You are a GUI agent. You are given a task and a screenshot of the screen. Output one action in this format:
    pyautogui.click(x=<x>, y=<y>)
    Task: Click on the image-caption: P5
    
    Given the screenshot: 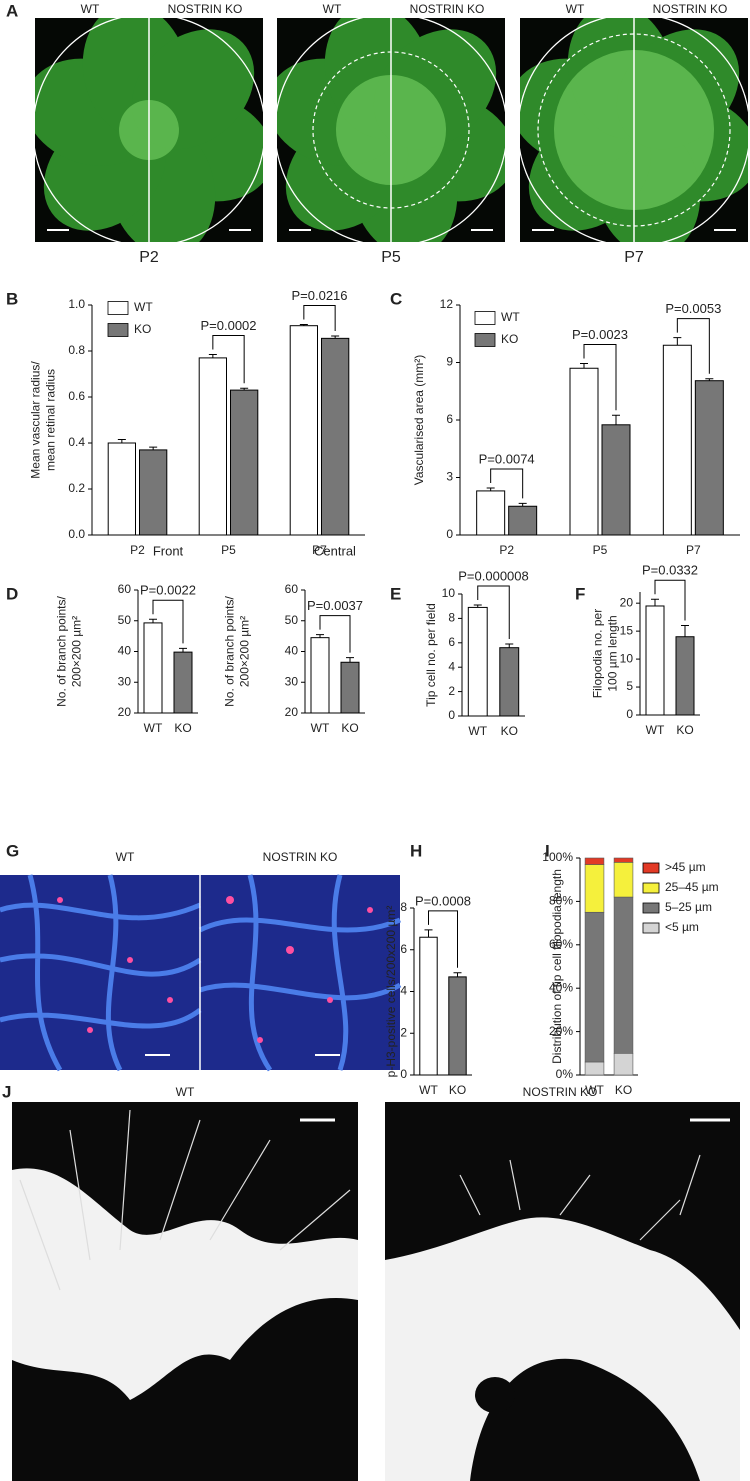 What is the action you would take?
    pyautogui.click(x=391, y=257)
    